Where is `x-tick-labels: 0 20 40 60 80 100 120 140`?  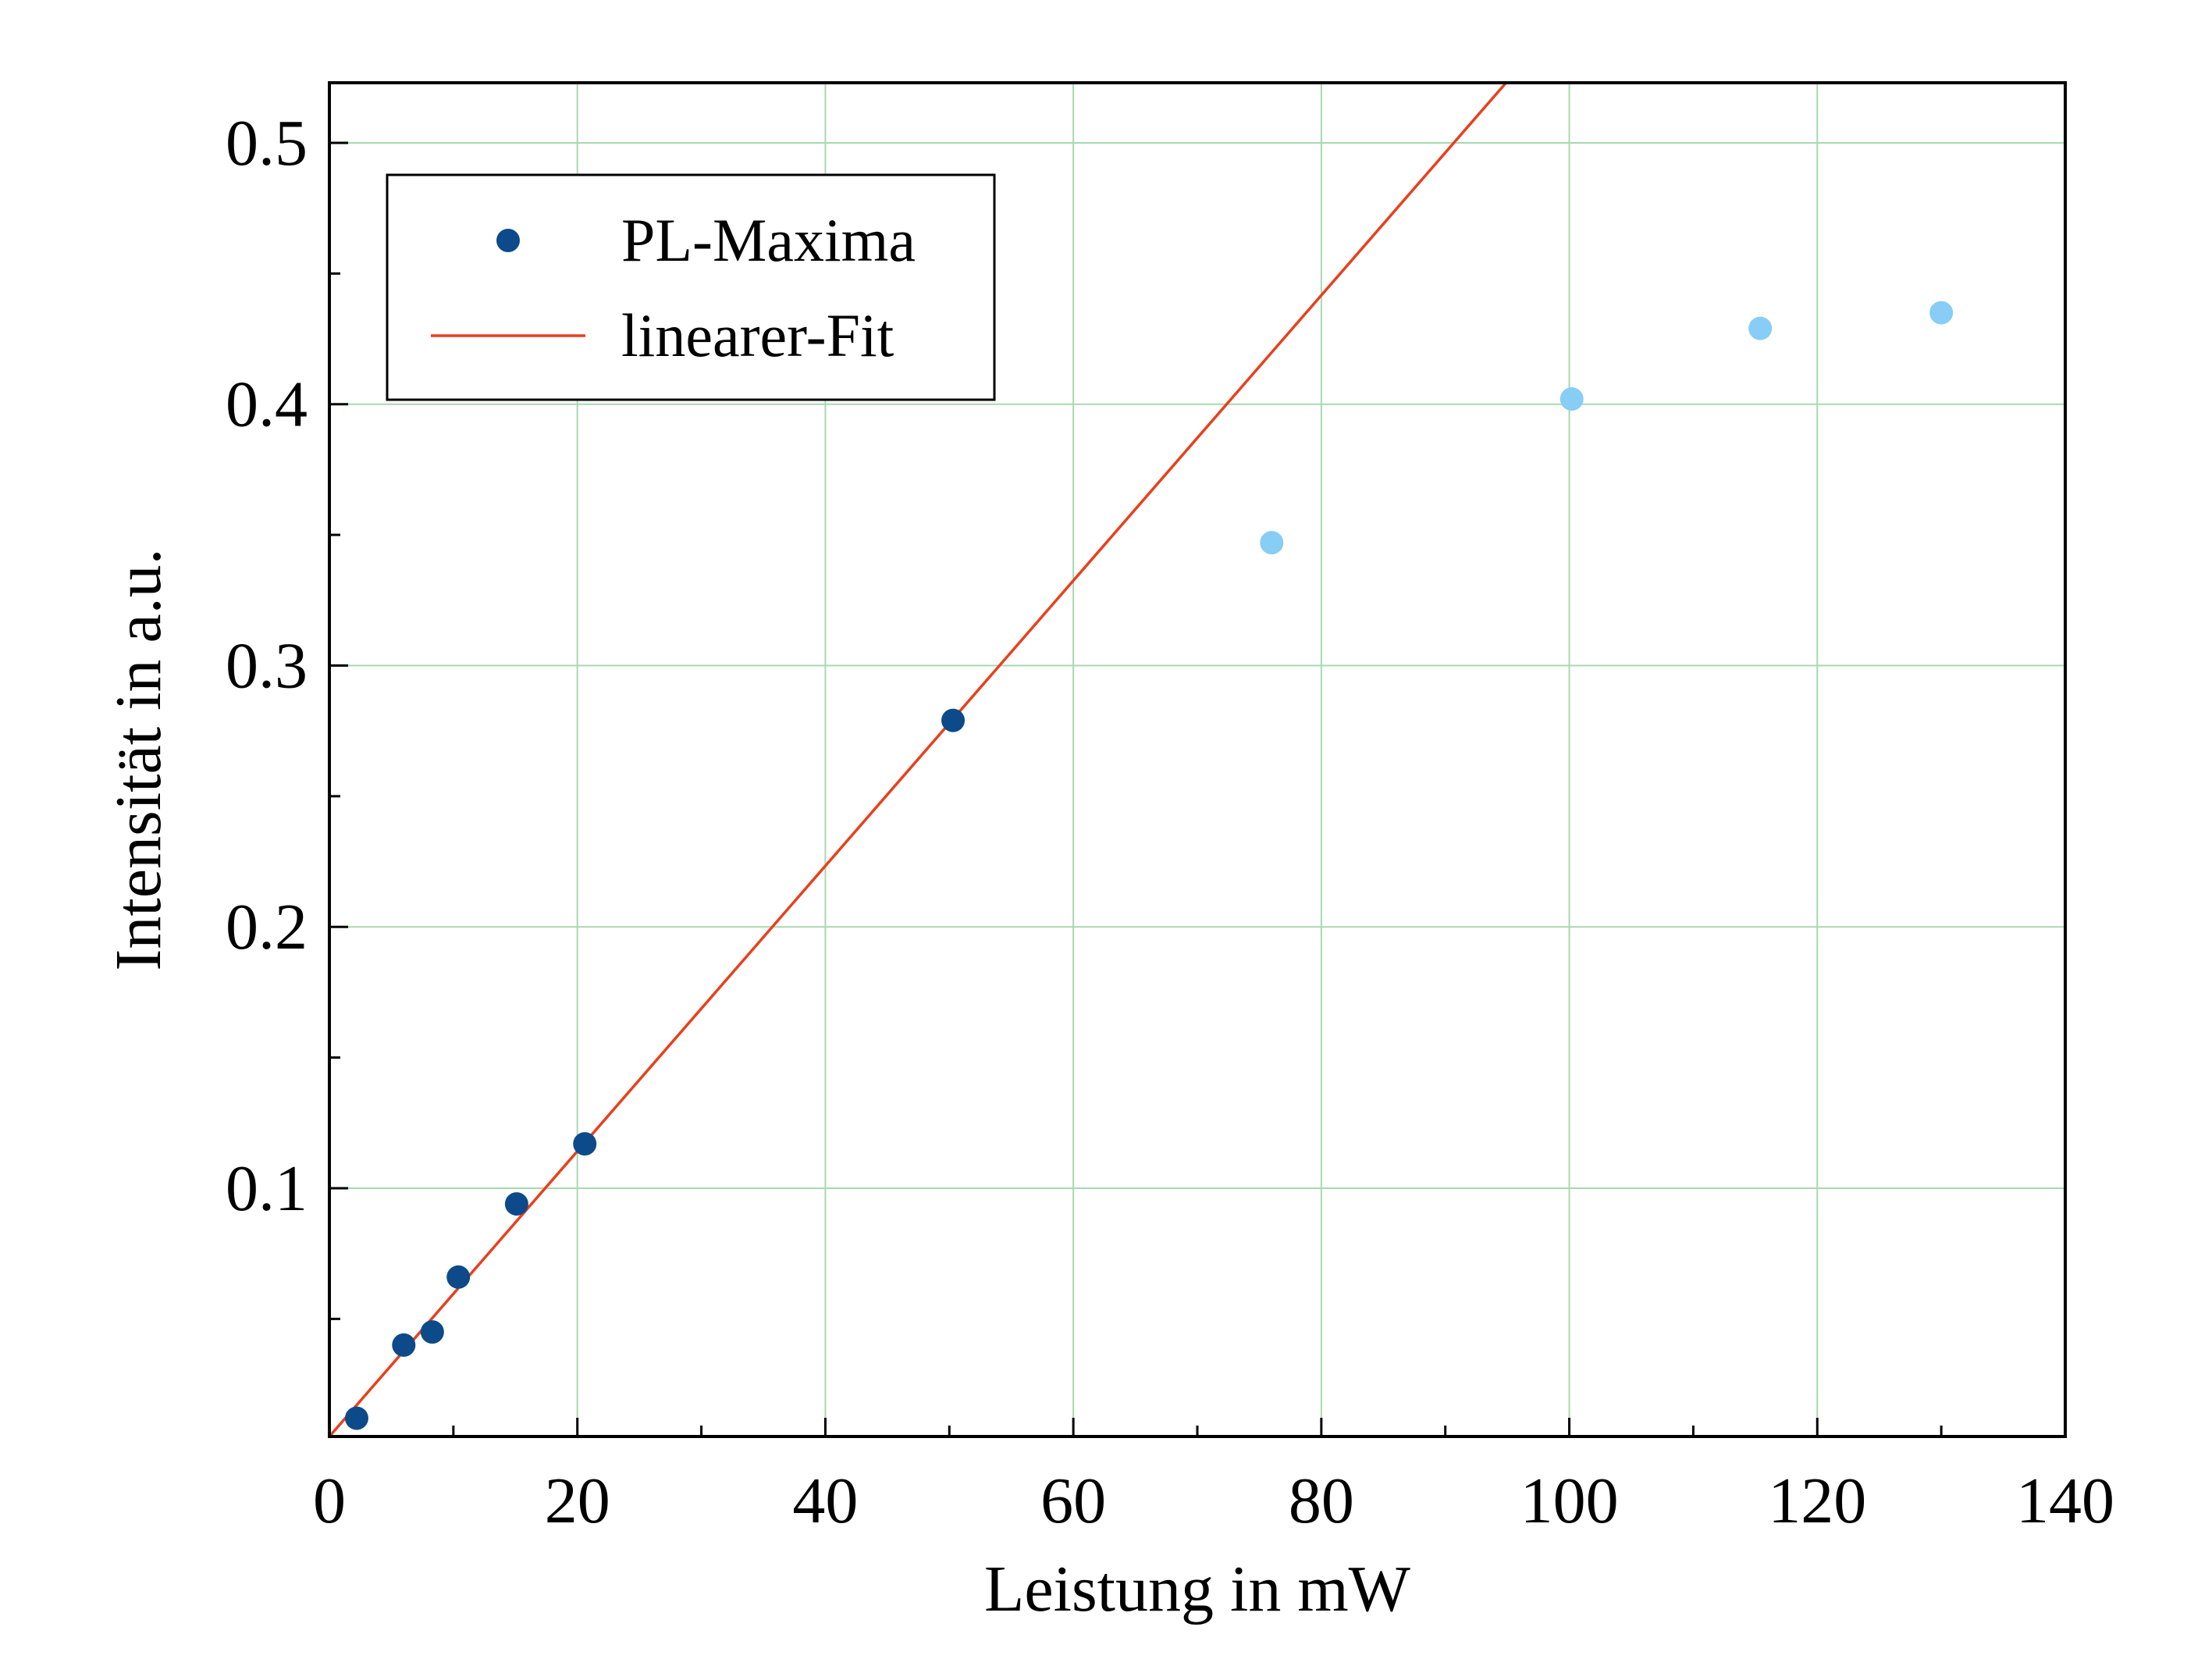 x-tick-labels: 0 20 40 60 80 100 120 140 is located at coordinates (1213, 1501).